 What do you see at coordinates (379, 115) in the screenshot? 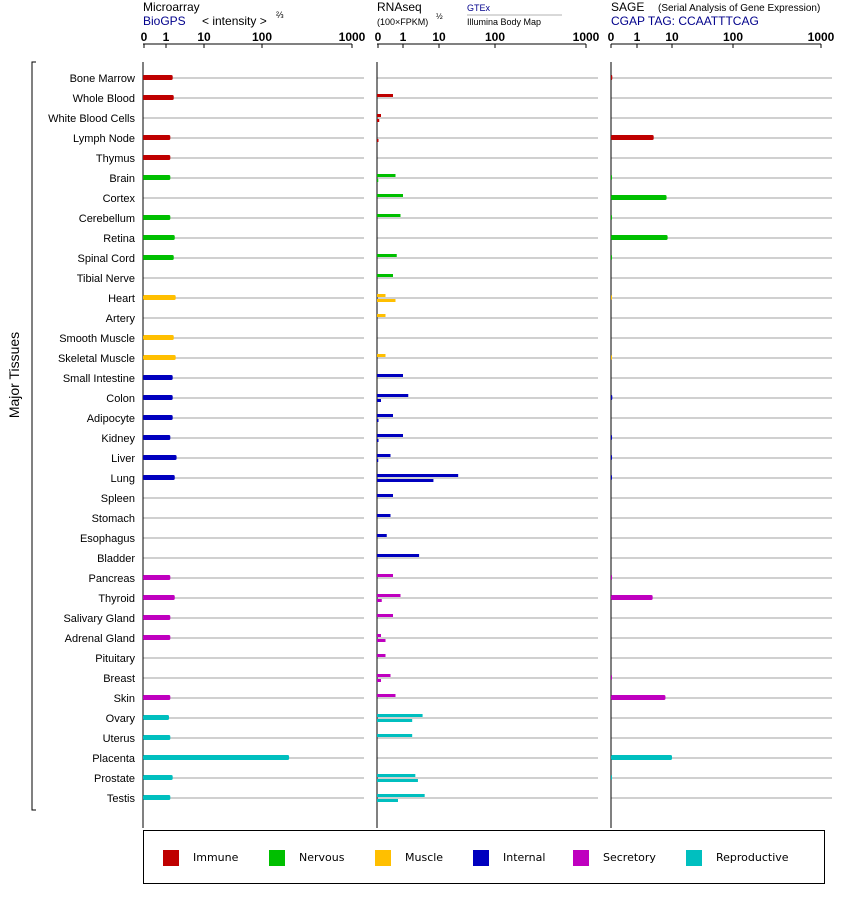
I see `bar-white-blood-cells-gtex` at bounding box center [379, 115].